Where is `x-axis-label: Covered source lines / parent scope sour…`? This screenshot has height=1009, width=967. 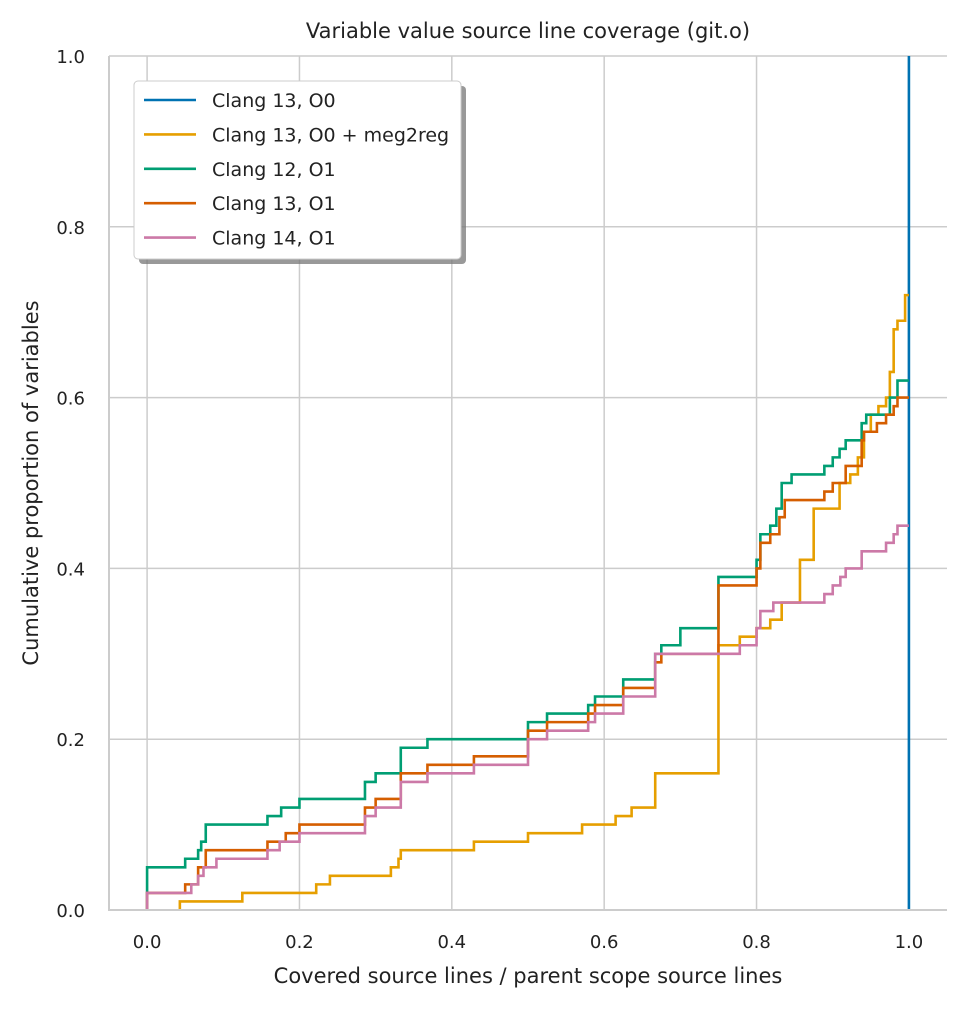 x-axis-label: Covered source lines / parent scope sour… is located at coordinates (528, 976).